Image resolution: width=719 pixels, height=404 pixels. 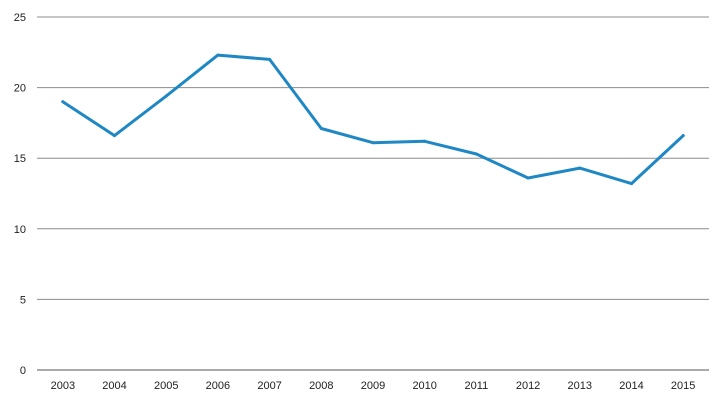 I want to click on data-point-2008, so click(x=321, y=129).